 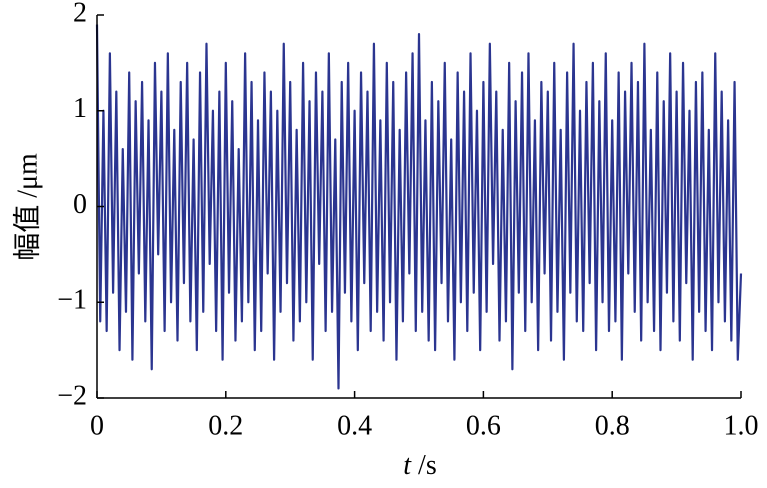 I want to click on y-tick-label: −2, so click(x=72, y=395).